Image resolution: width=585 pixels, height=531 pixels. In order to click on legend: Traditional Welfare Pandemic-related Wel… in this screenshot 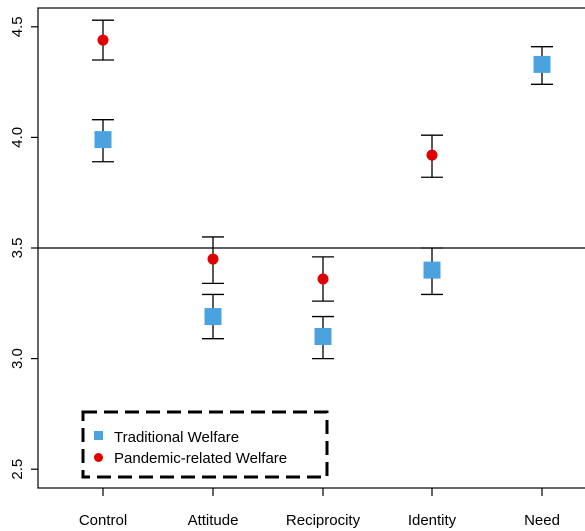, I will do `click(205, 444)`.